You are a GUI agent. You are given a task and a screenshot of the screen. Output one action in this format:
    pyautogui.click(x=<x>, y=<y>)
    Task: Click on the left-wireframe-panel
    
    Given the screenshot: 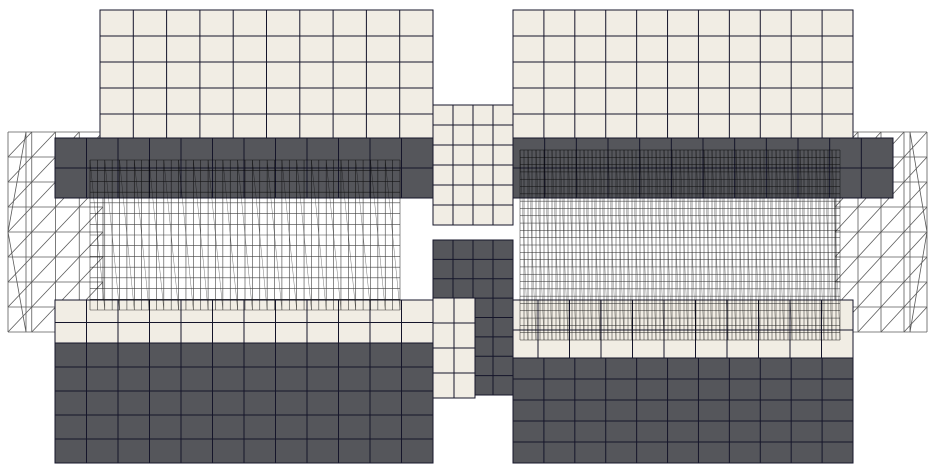 What is the action you would take?
    pyautogui.click(x=55, y=232)
    